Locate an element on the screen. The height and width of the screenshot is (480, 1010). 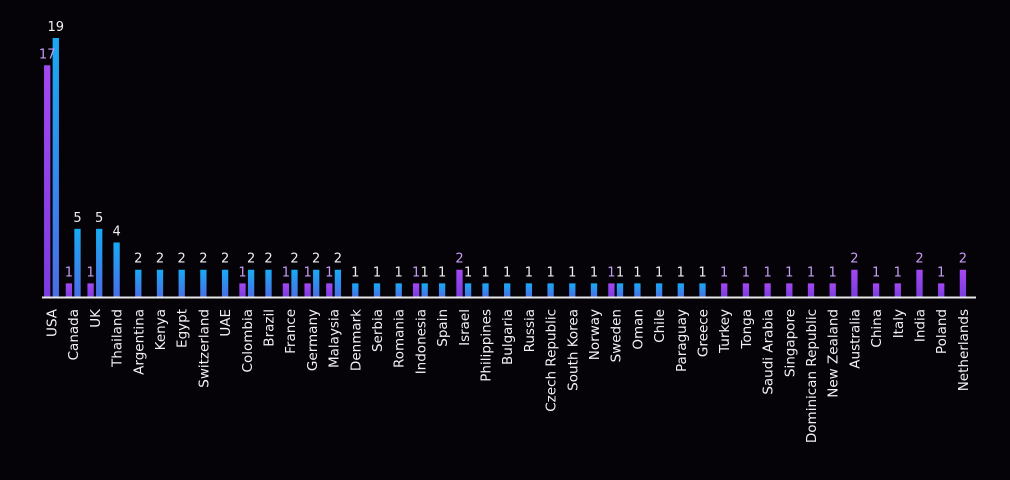
data-label-indonesia-series1: 1 is located at coordinates (416, 272).